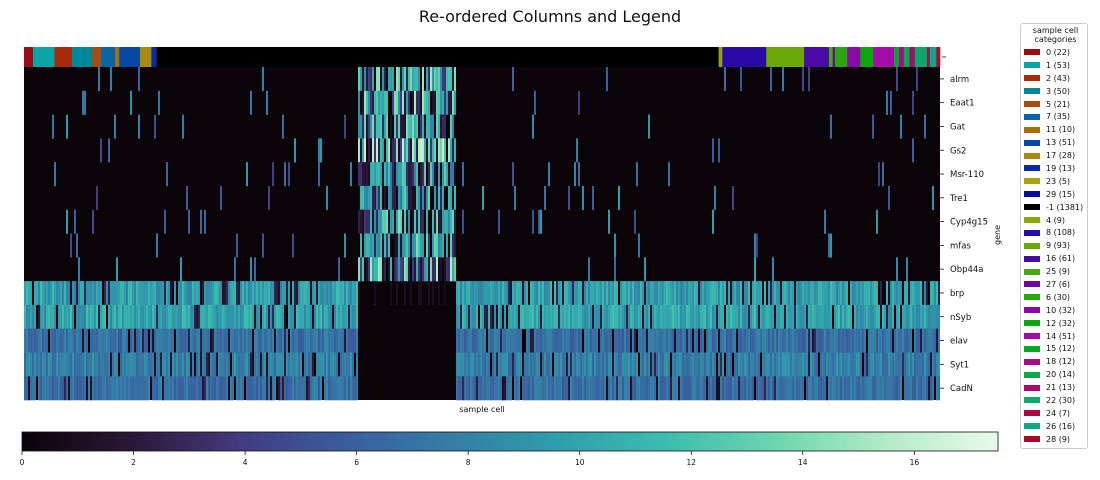 The width and height of the screenshot is (1100, 480). Describe the element at coordinates (1055, 220) in the screenshot. I see `legend-label: 4 (9)` at that location.